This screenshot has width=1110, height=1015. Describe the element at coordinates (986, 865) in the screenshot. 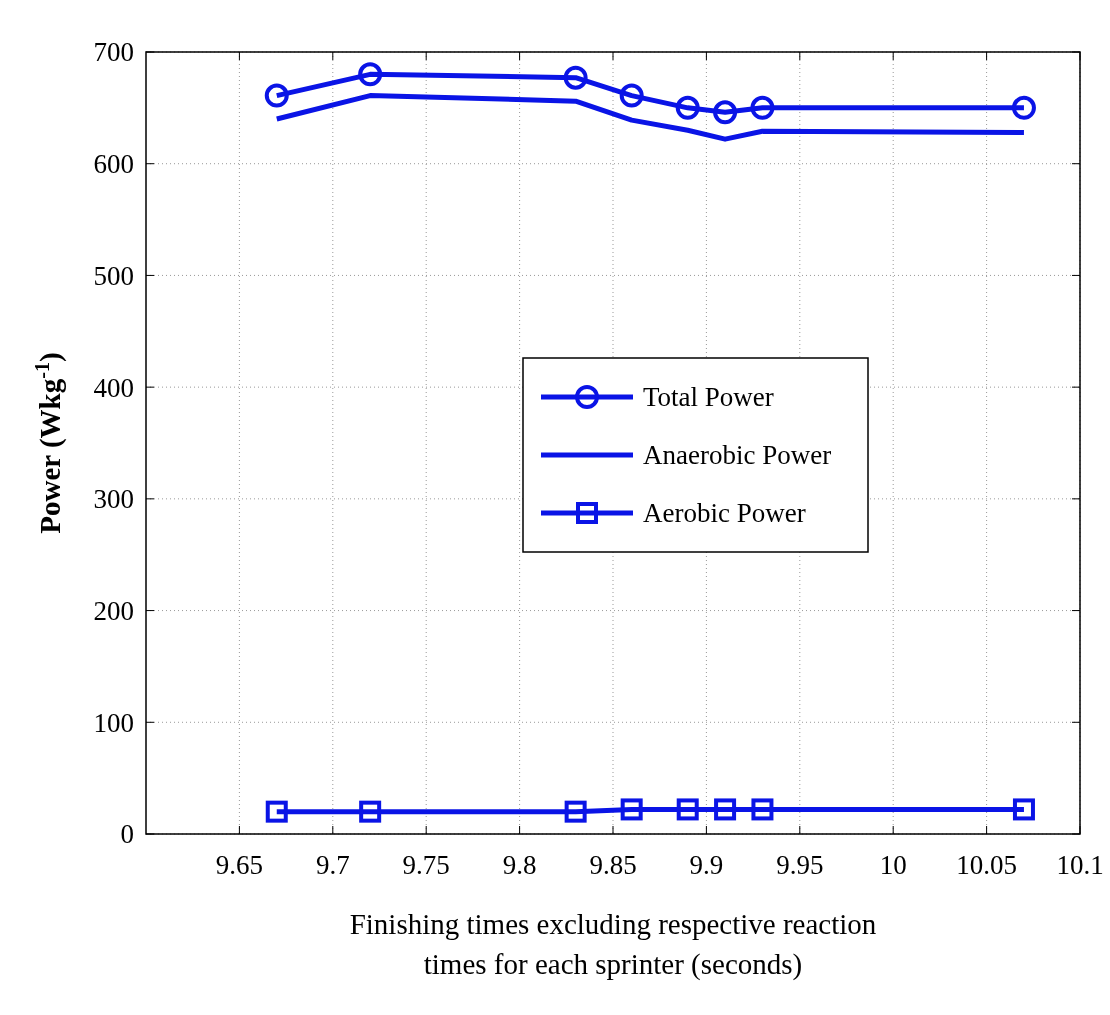

I see `x-tick-label: 10.05` at that location.